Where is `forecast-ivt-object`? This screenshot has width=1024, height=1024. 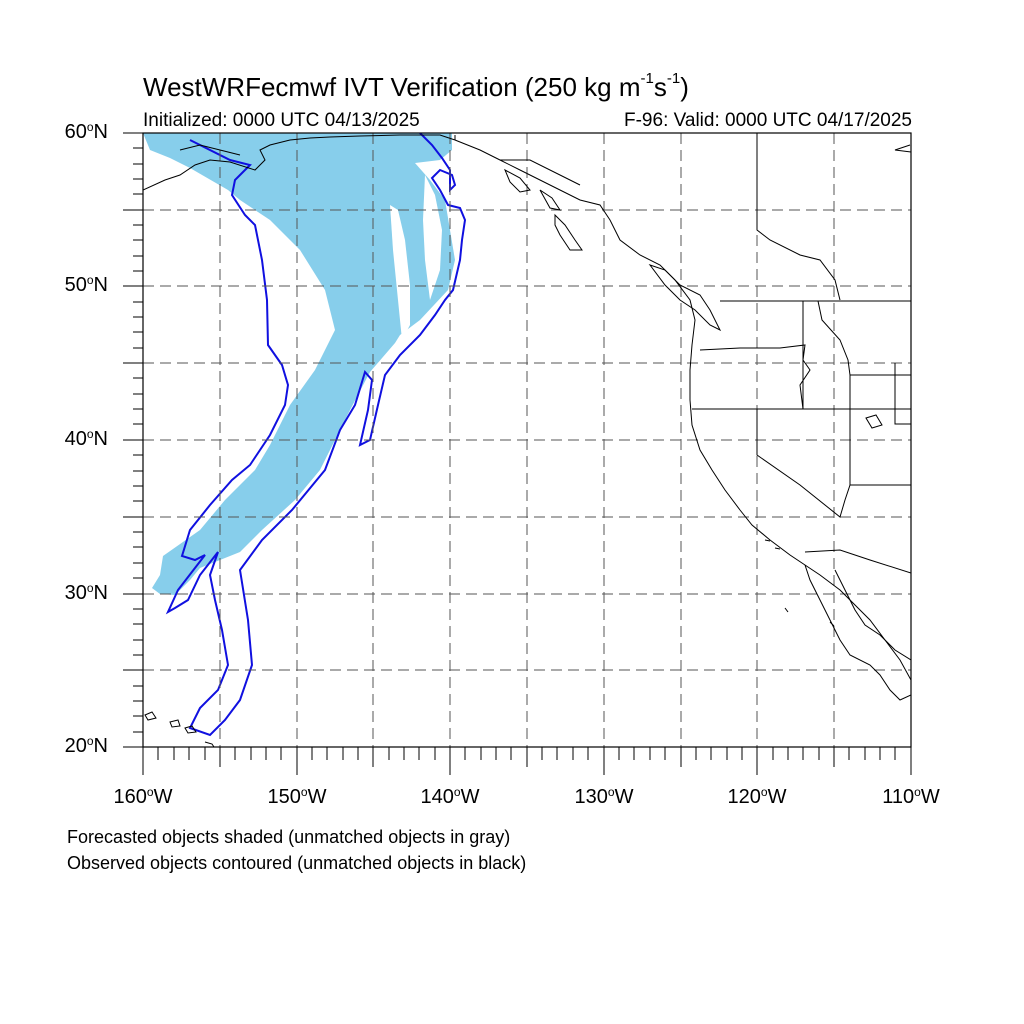 forecast-ivt-object is located at coordinates (299, 364).